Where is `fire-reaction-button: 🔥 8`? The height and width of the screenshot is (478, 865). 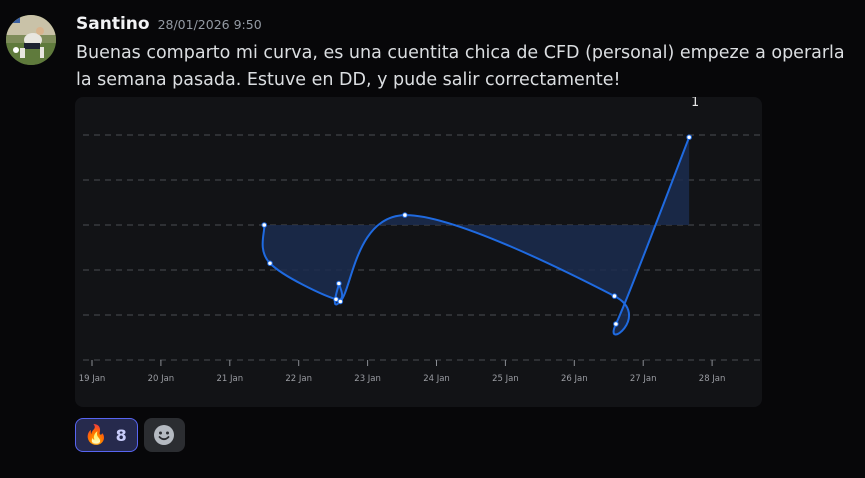
fire-reaction-button: 🔥 8 is located at coordinates (106, 435).